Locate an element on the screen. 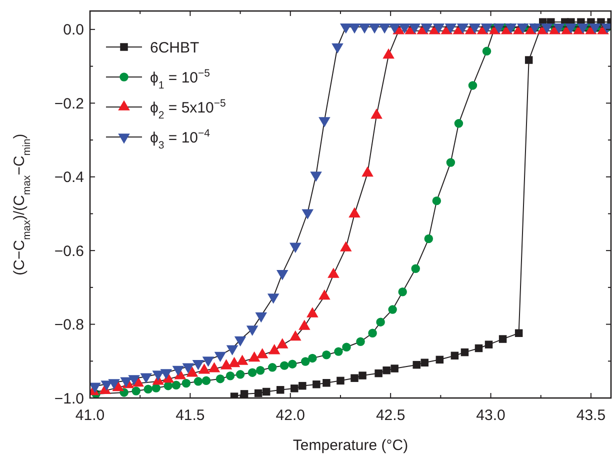  y-tick-label: −0.6 is located at coordinates (69, 251).